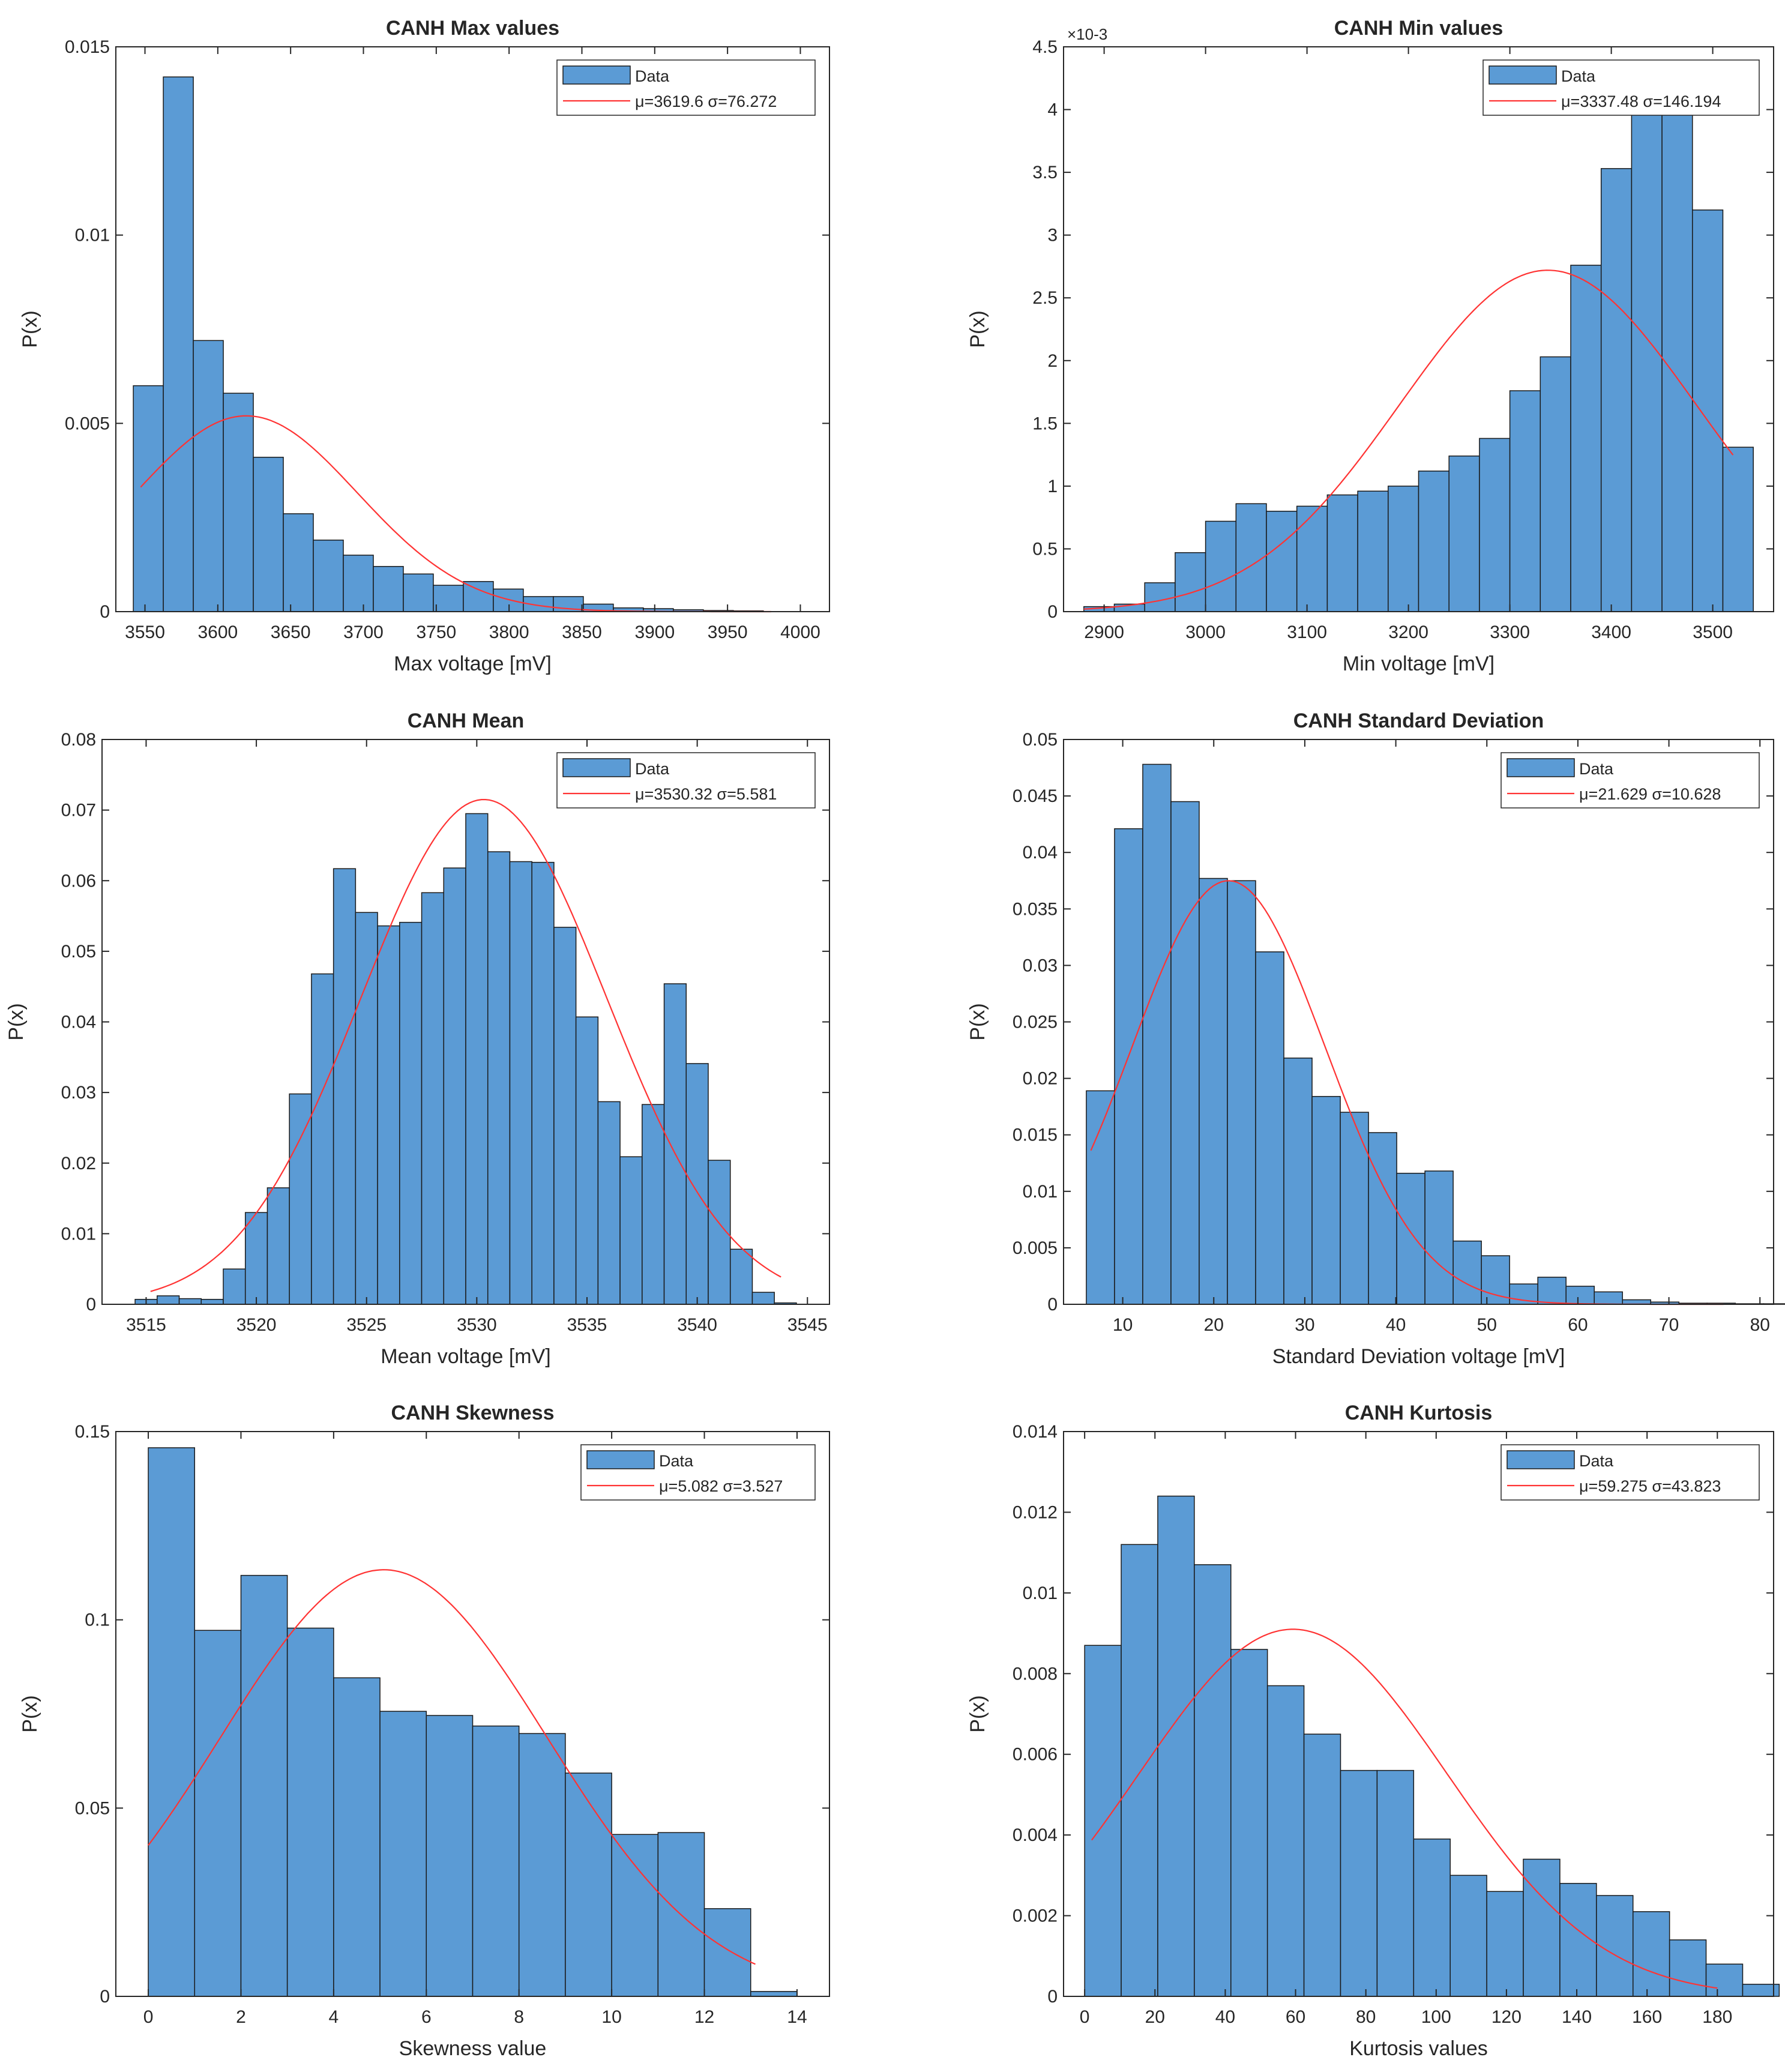 The height and width of the screenshot is (2072, 1785). I want to click on y-tick-label: 0.014, so click(1035, 1432).